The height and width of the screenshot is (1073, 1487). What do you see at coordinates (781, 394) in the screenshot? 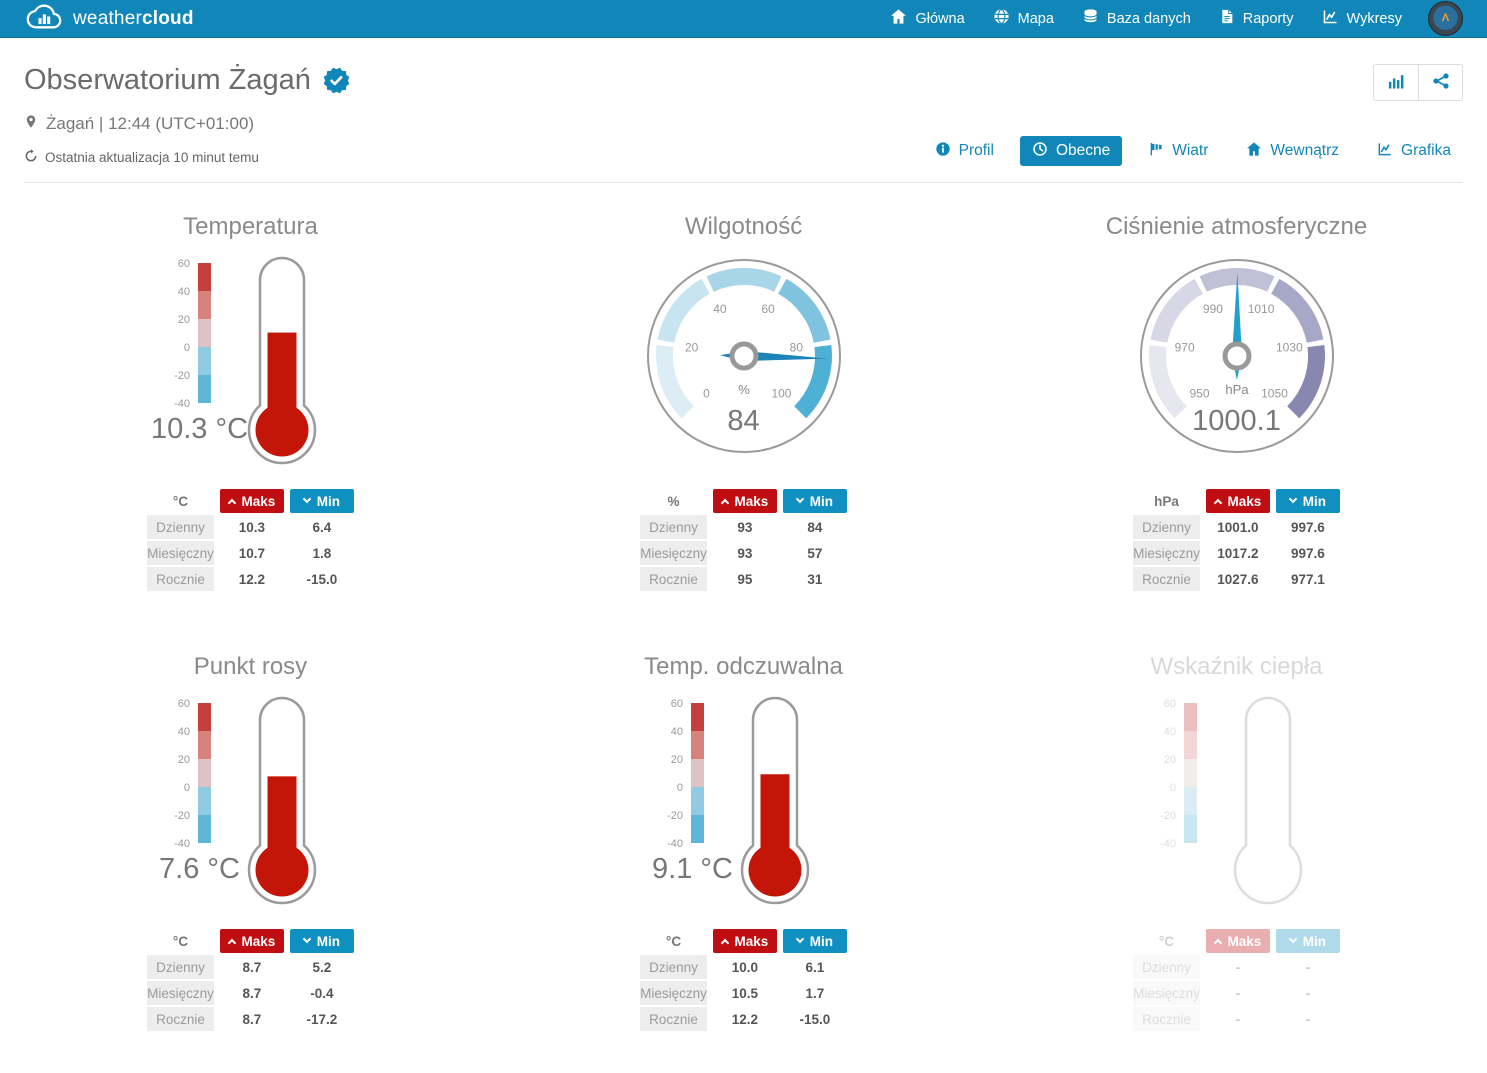
I see `svg-text: 100` at bounding box center [781, 394].